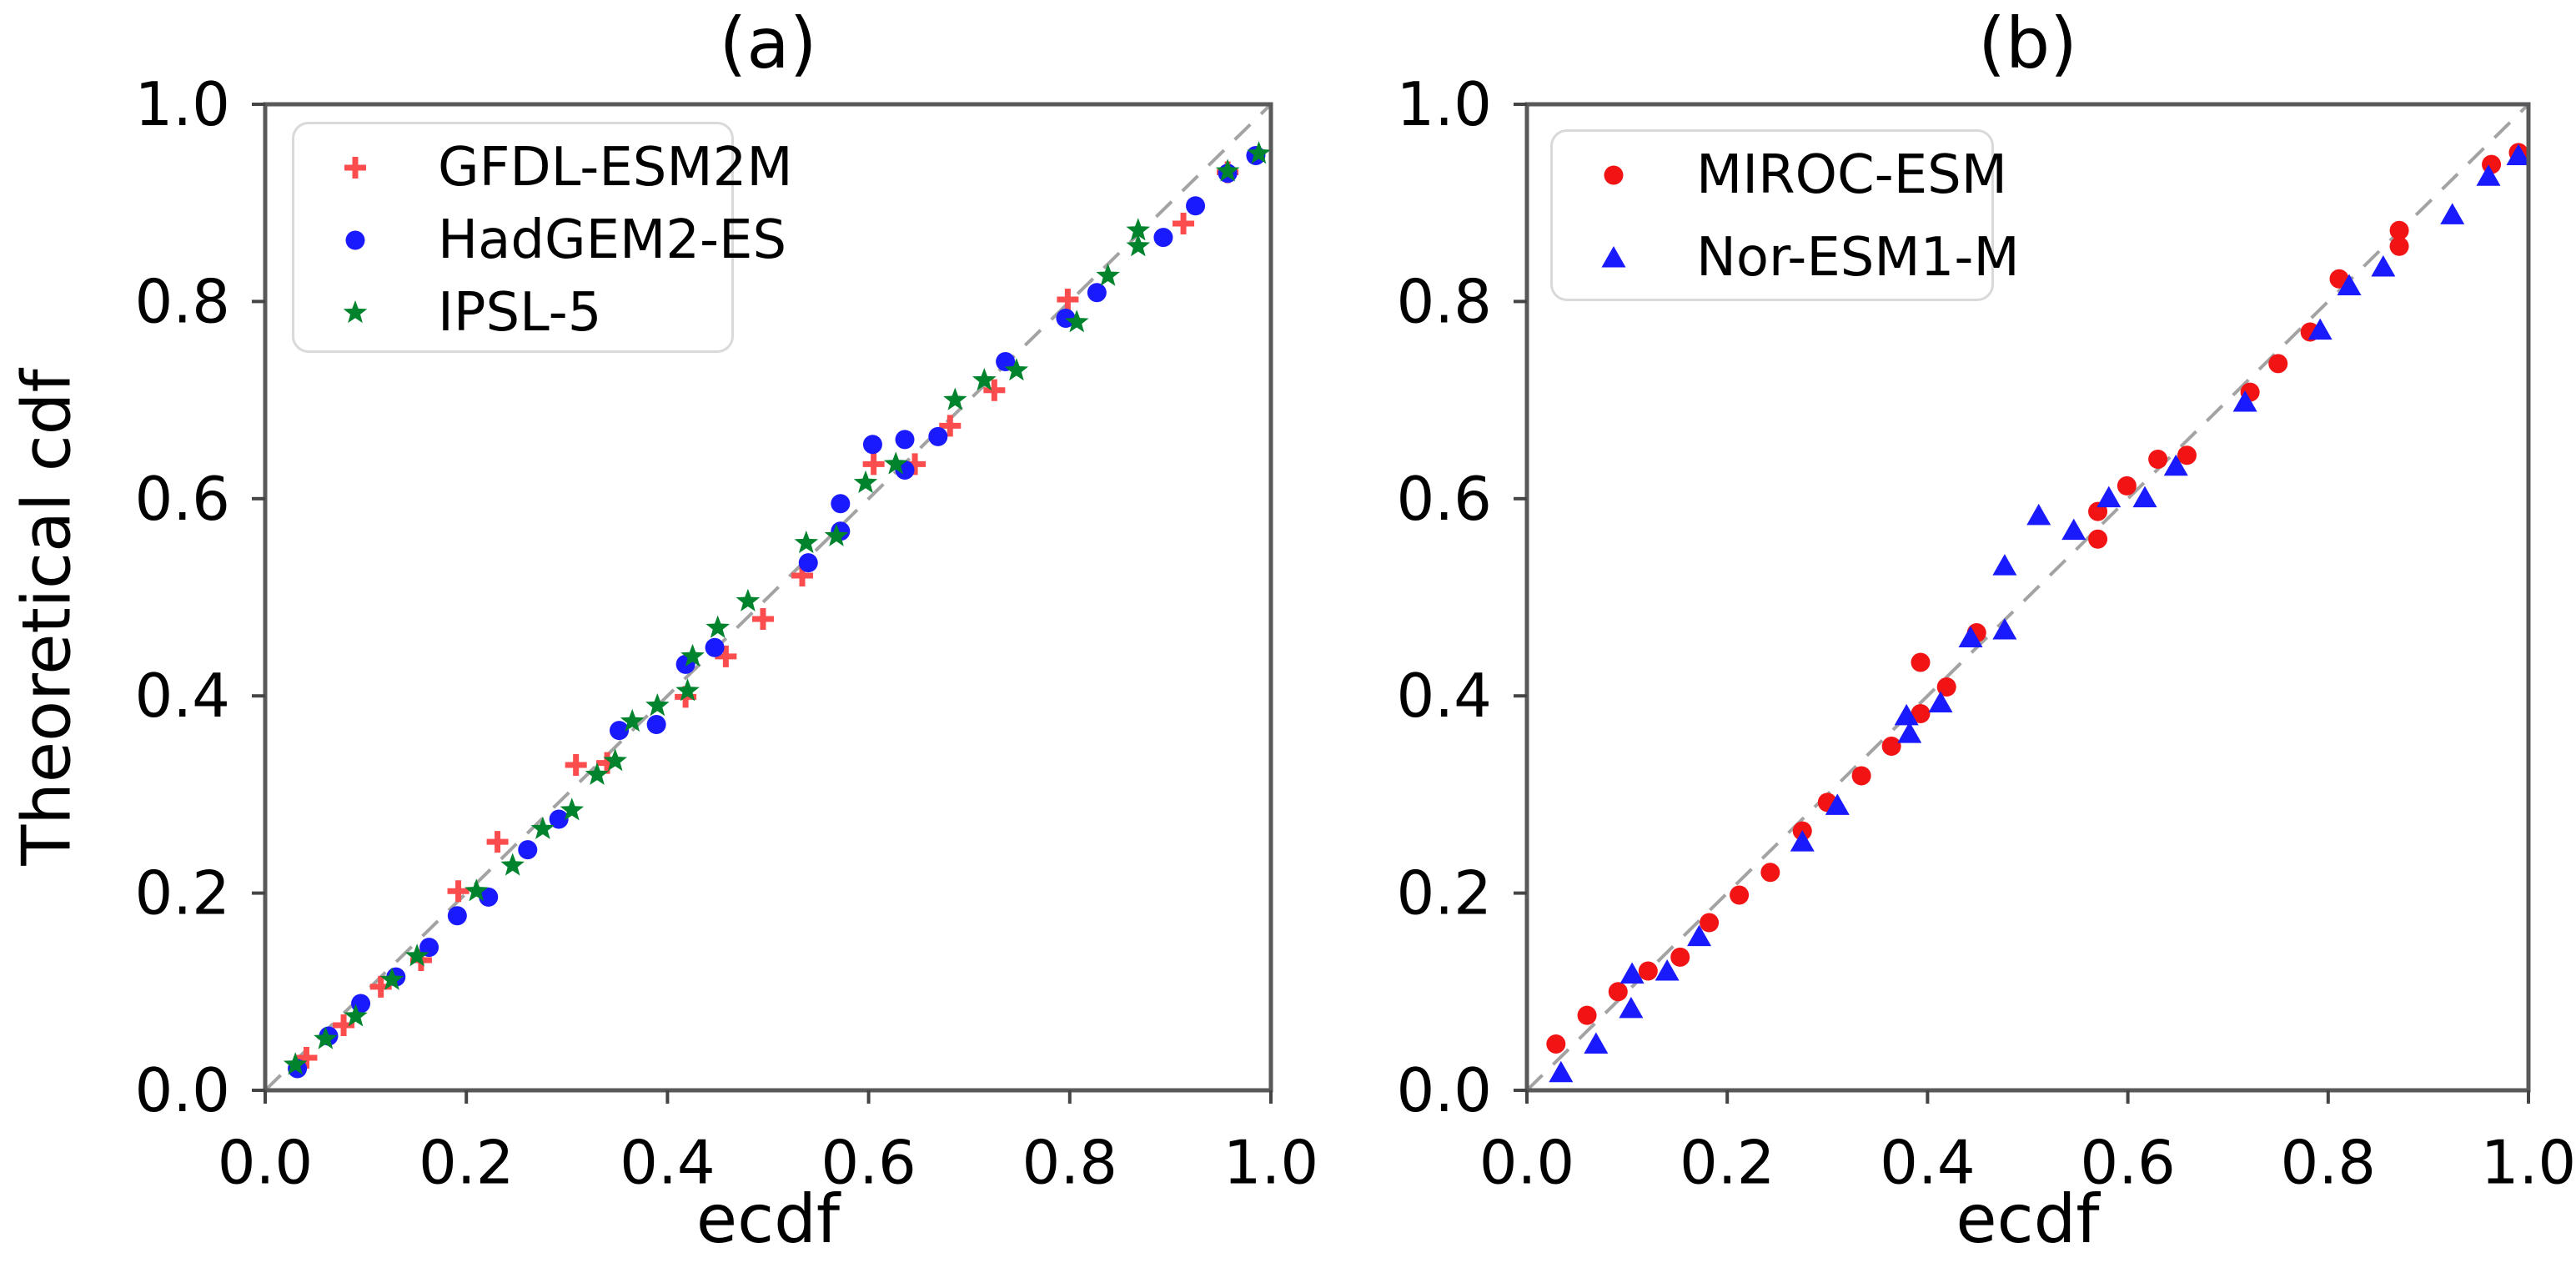  I want to click on x-tick-label: 0.8, so click(2329, 1163).